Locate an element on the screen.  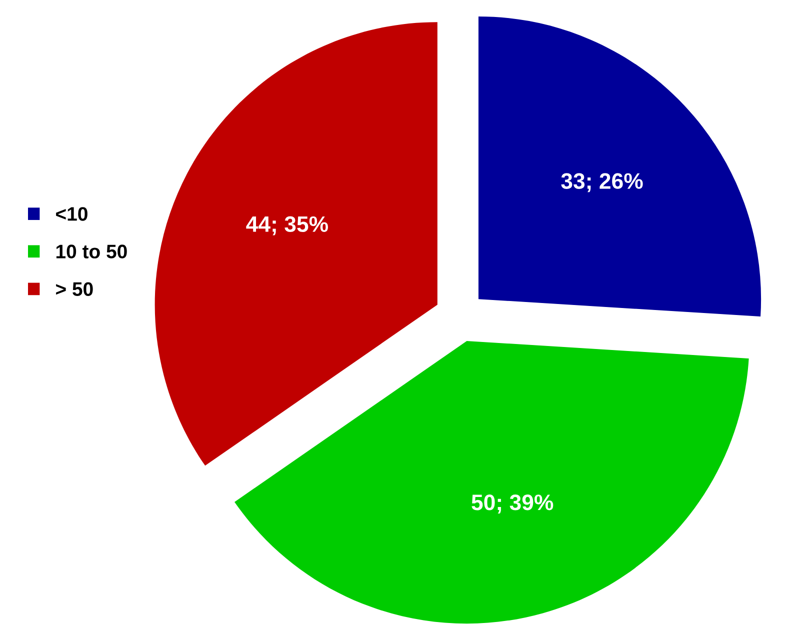
legend-label: 10 to 50 is located at coordinates (91, 251).